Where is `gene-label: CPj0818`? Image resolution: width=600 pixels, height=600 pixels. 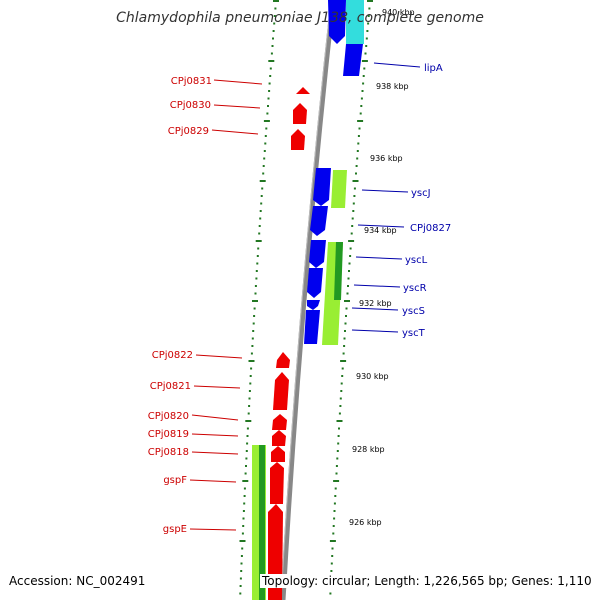
gene-label: CPj0818 is located at coordinates (168, 452).